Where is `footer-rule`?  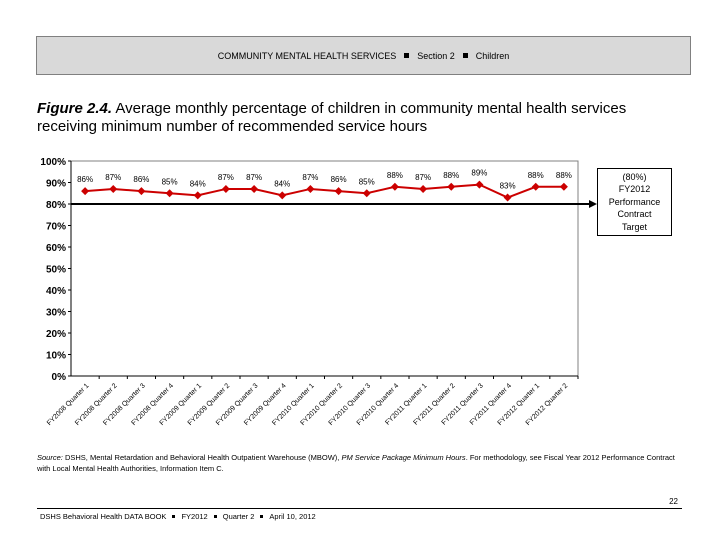 footer-rule is located at coordinates (359, 508).